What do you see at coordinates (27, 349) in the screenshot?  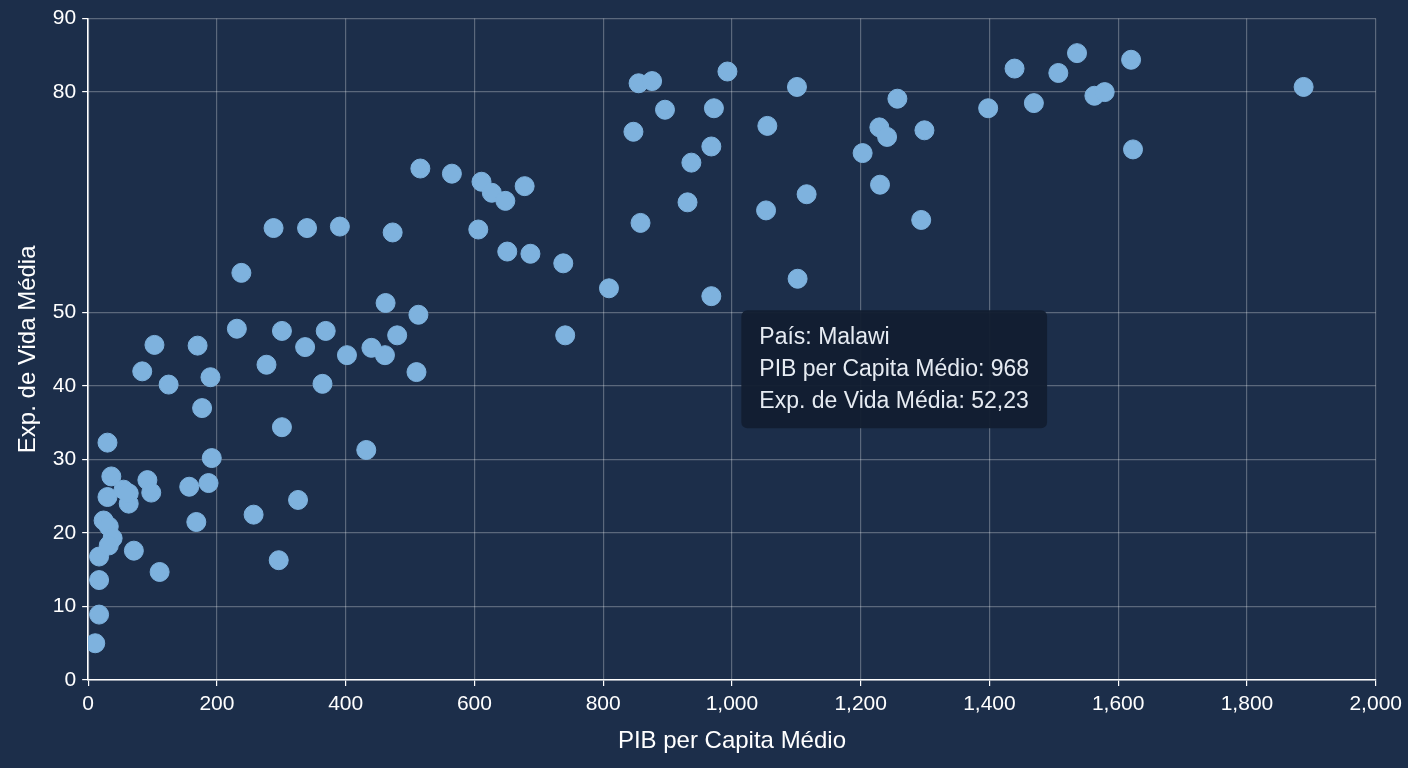 I see `y-axis-title: Exp. de Vida Média` at bounding box center [27, 349].